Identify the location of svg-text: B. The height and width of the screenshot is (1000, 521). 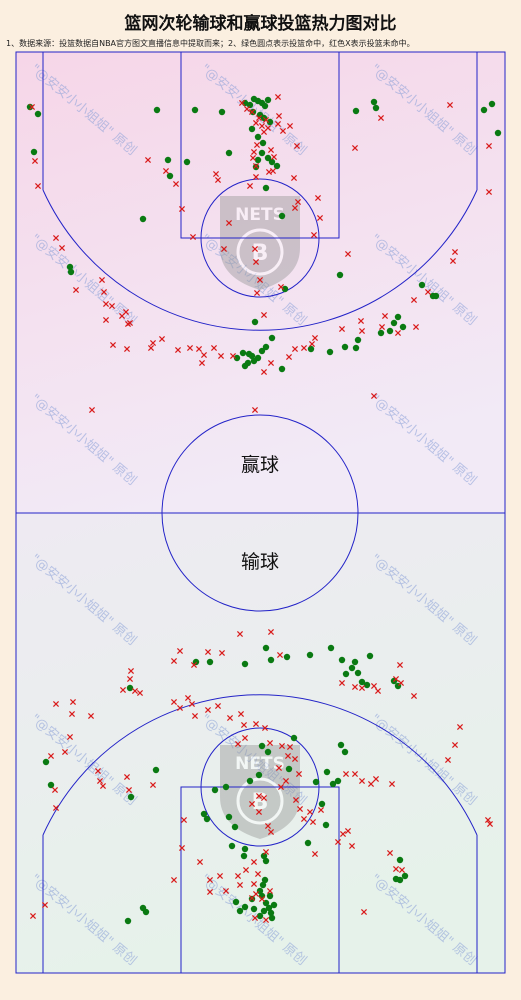
(260, 802).